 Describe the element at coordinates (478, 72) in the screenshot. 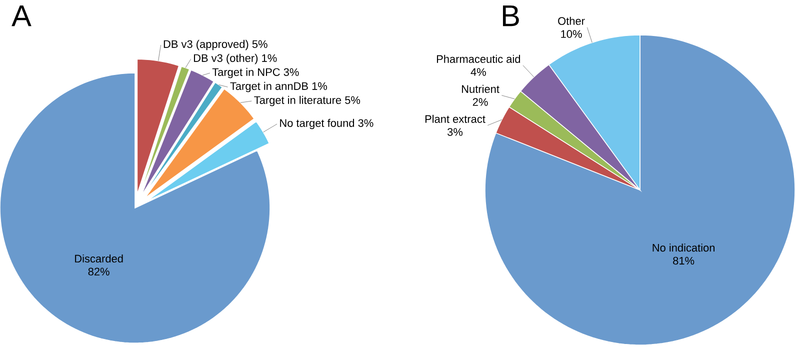

I see `data-label: 4%` at that location.